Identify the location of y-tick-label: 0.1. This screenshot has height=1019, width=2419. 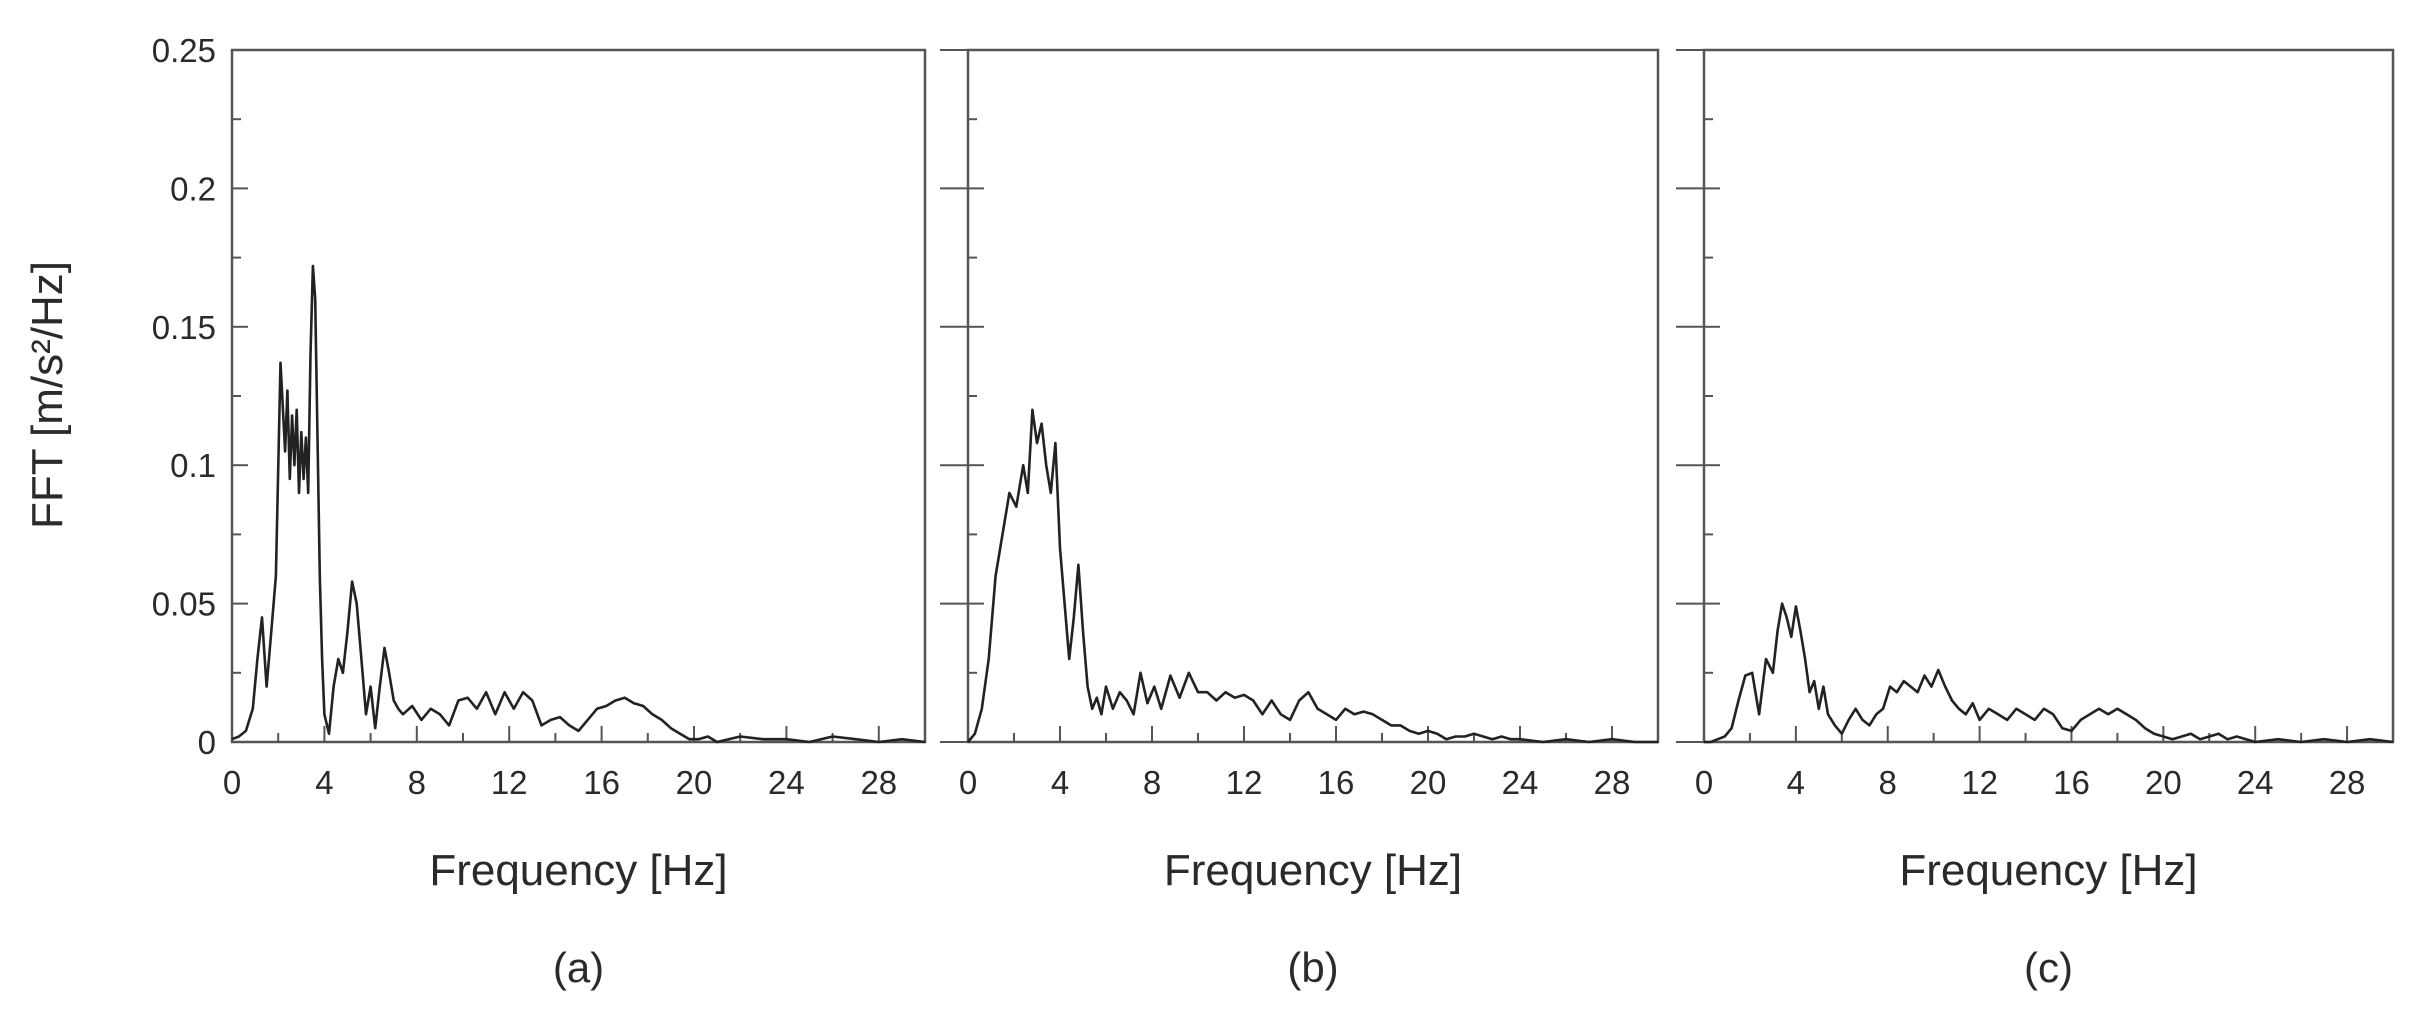
(193, 465).